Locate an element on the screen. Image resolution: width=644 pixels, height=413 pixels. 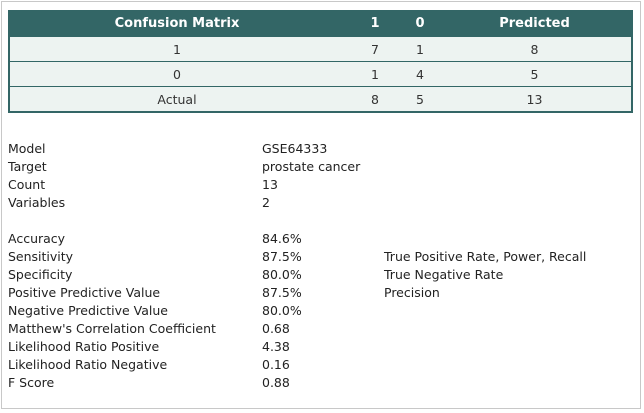
metric-label: Negative Predictive Value is located at coordinates (88, 310).